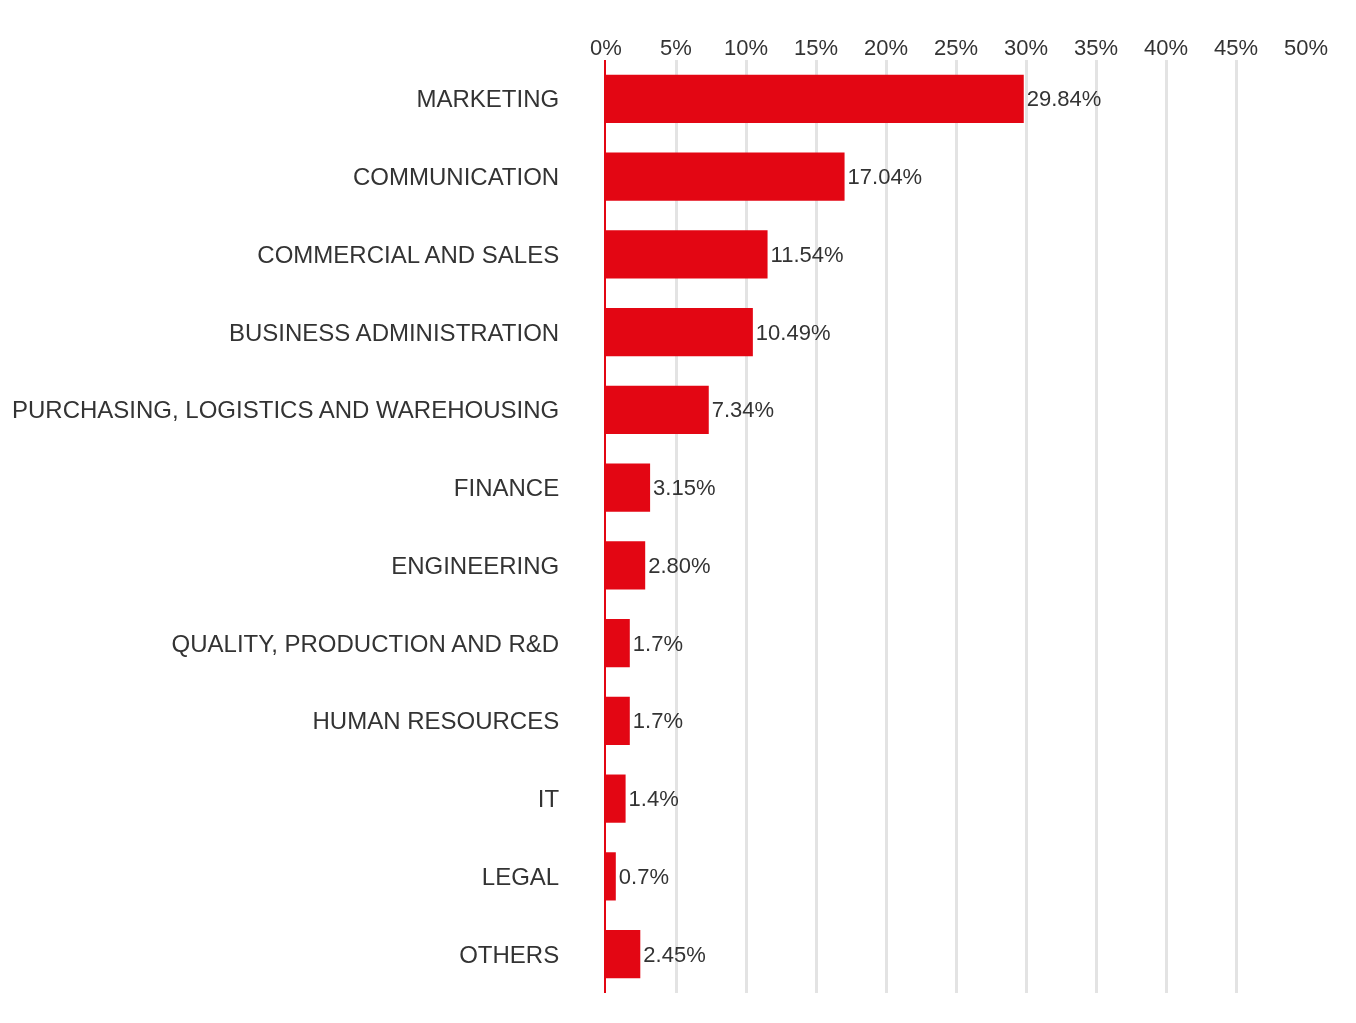  What do you see at coordinates (286, 410) in the screenshot?
I see `y-tick-label: PURCHASING, LOGISTICS AND WAREHOUSING` at bounding box center [286, 410].